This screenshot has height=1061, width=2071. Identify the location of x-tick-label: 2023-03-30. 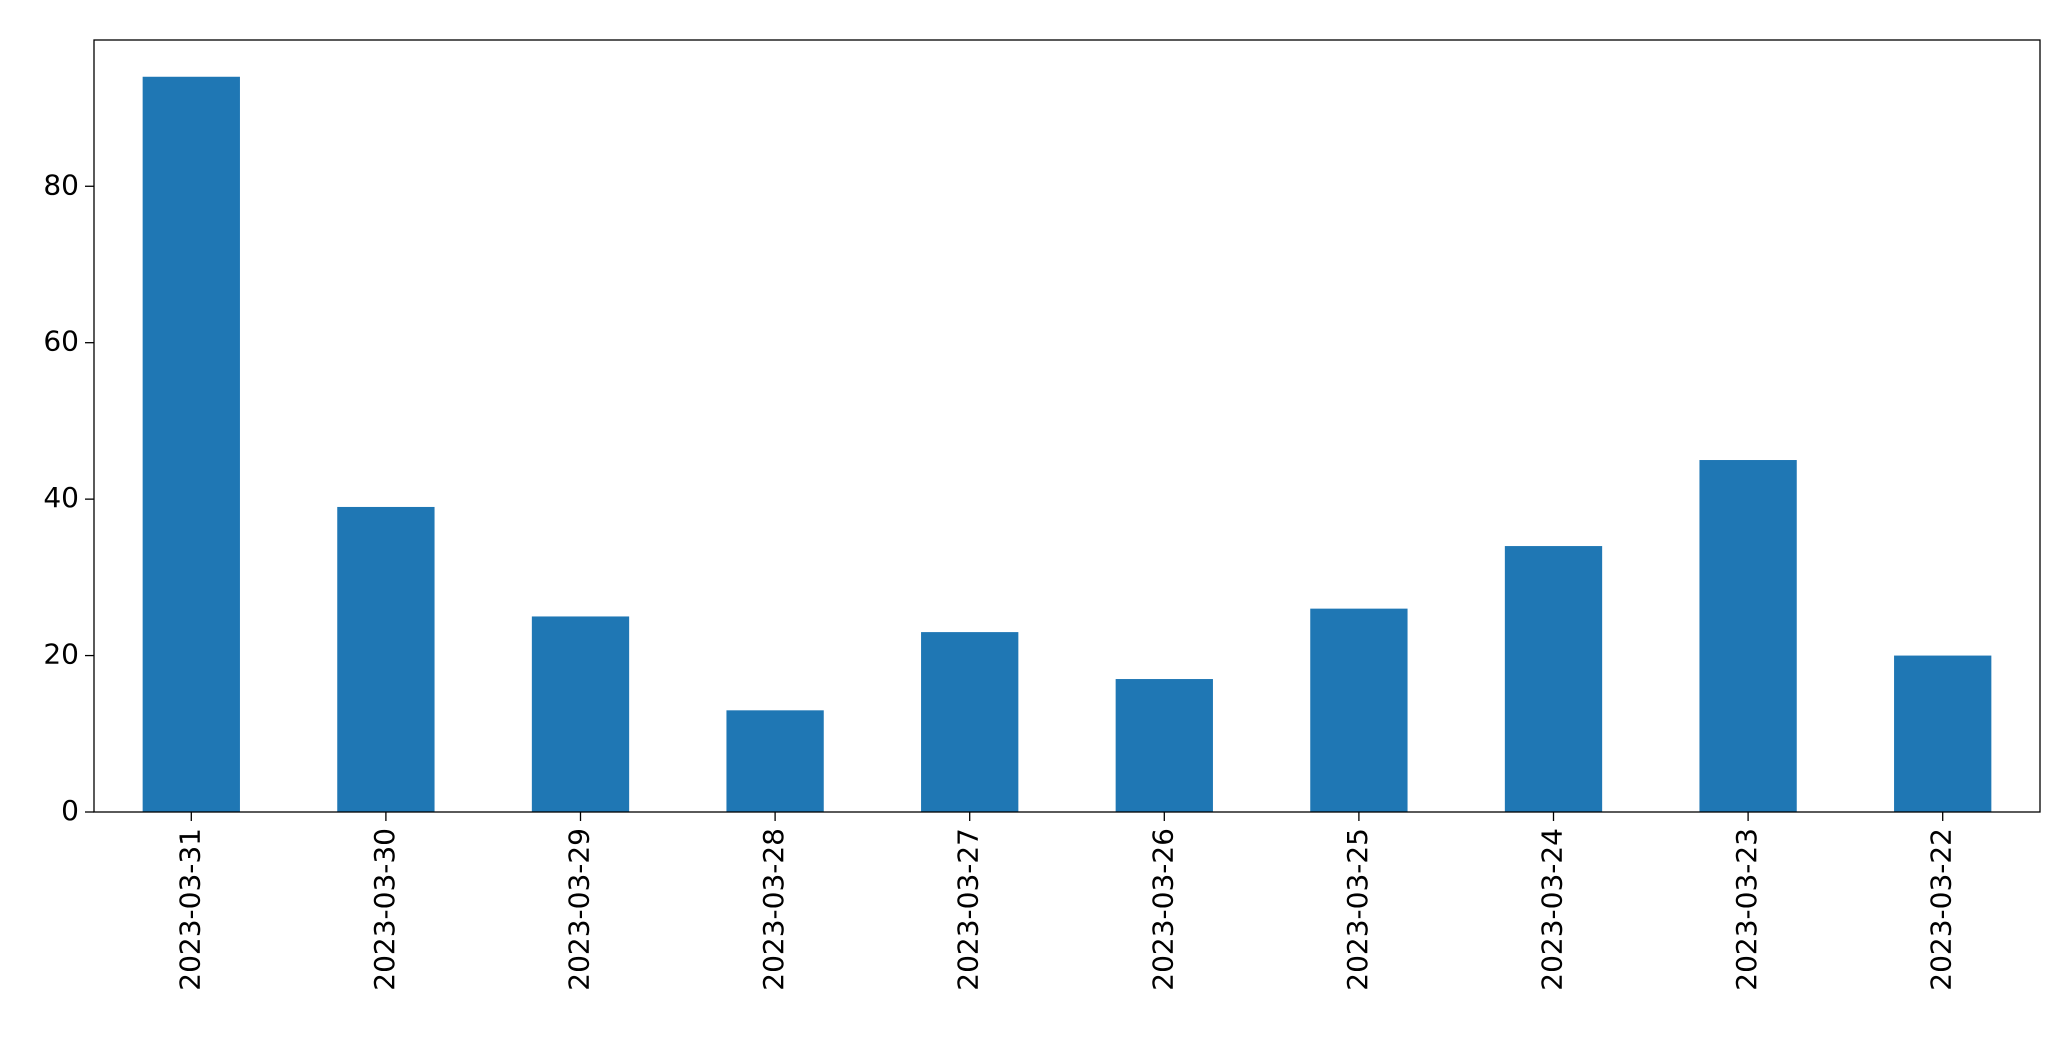
(384, 909).